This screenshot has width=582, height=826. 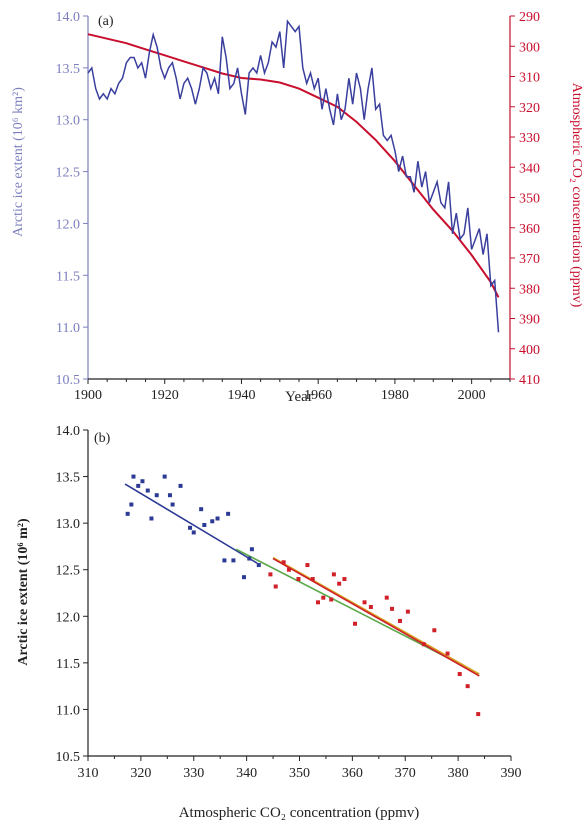 What do you see at coordinates (88, 773) in the screenshot?
I see `panel-b-x-tick-label: 310` at bounding box center [88, 773].